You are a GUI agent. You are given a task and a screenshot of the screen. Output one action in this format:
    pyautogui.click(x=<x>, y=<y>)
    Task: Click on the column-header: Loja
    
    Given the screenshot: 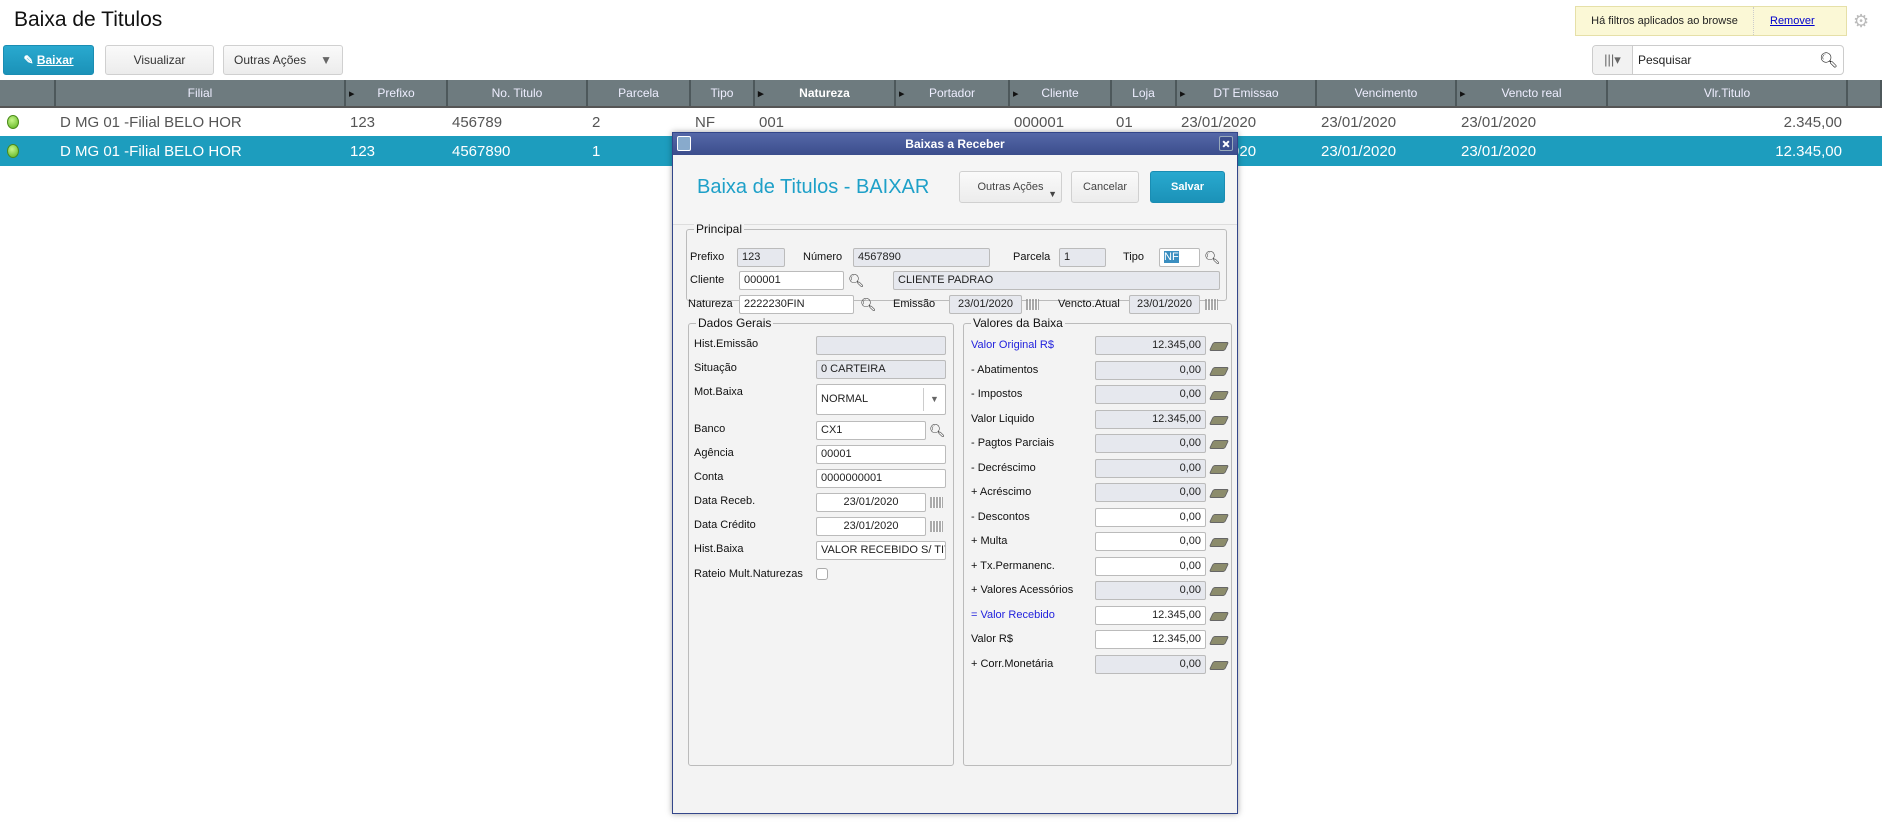 What is the action you would take?
    pyautogui.click(x=1144, y=93)
    